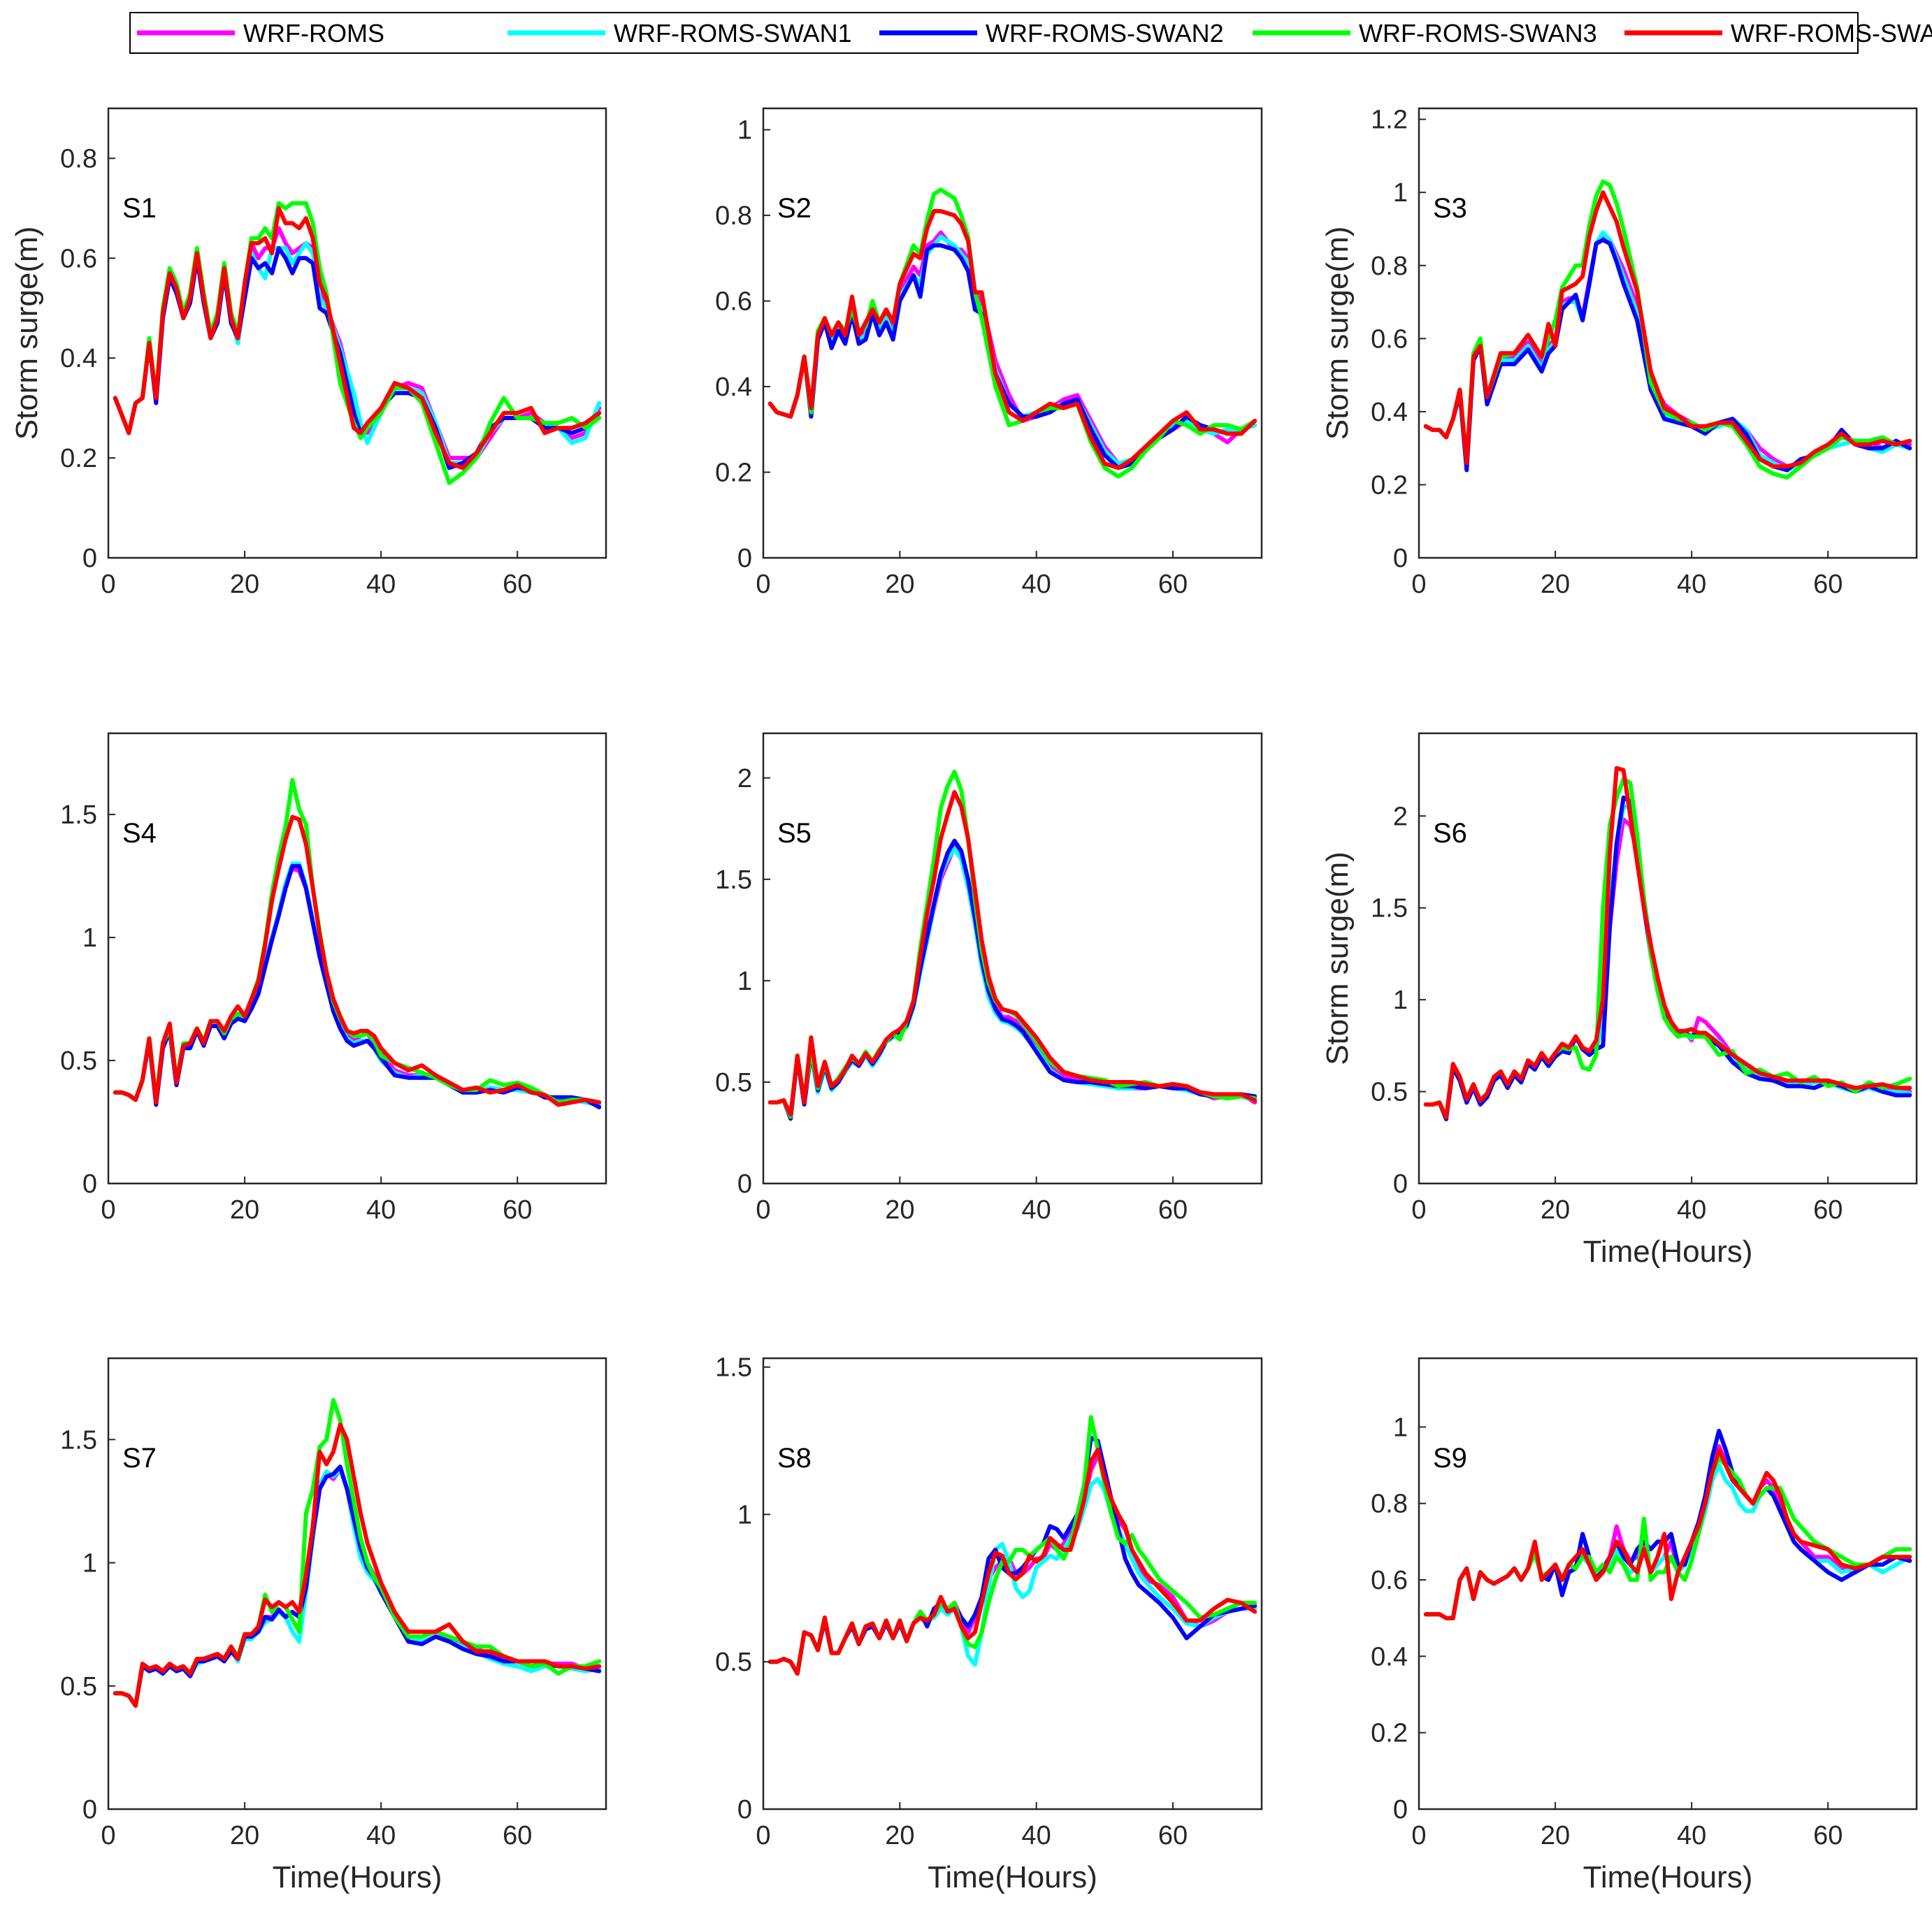 Image resolution: width=1932 pixels, height=1907 pixels. Describe the element at coordinates (357, 1566) in the screenshot. I see `series-line-wrf-roms-swan4-s7` at that location.